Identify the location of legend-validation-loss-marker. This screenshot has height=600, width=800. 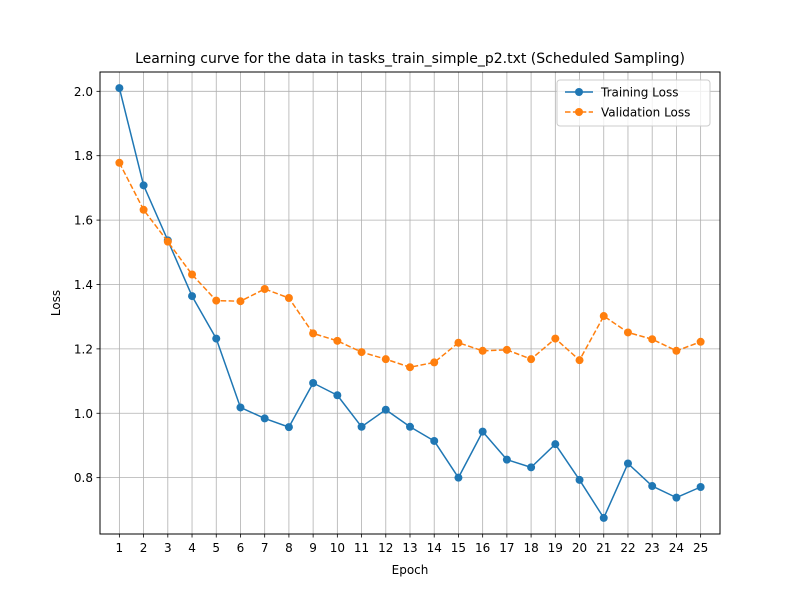
(579, 112).